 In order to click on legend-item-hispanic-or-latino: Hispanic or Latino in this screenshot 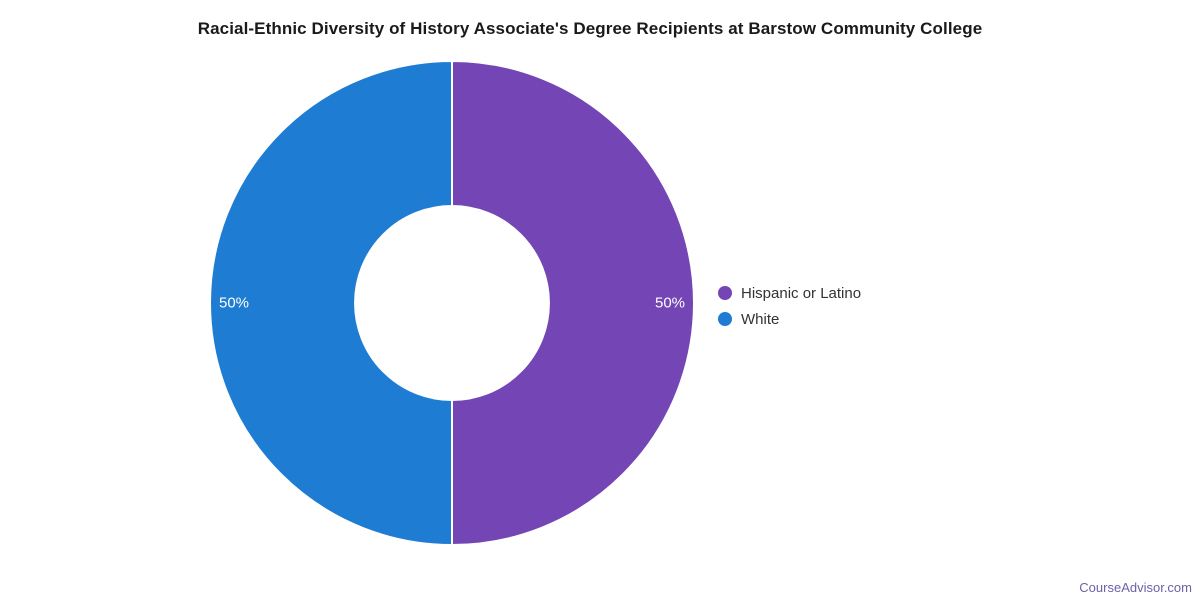, I will do `click(789, 293)`.